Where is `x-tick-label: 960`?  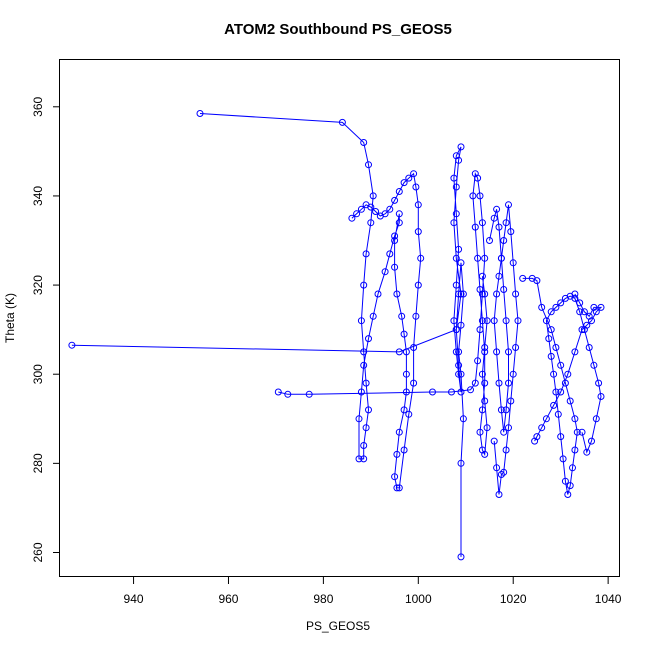
x-tick-label: 960 is located at coordinates (228, 599).